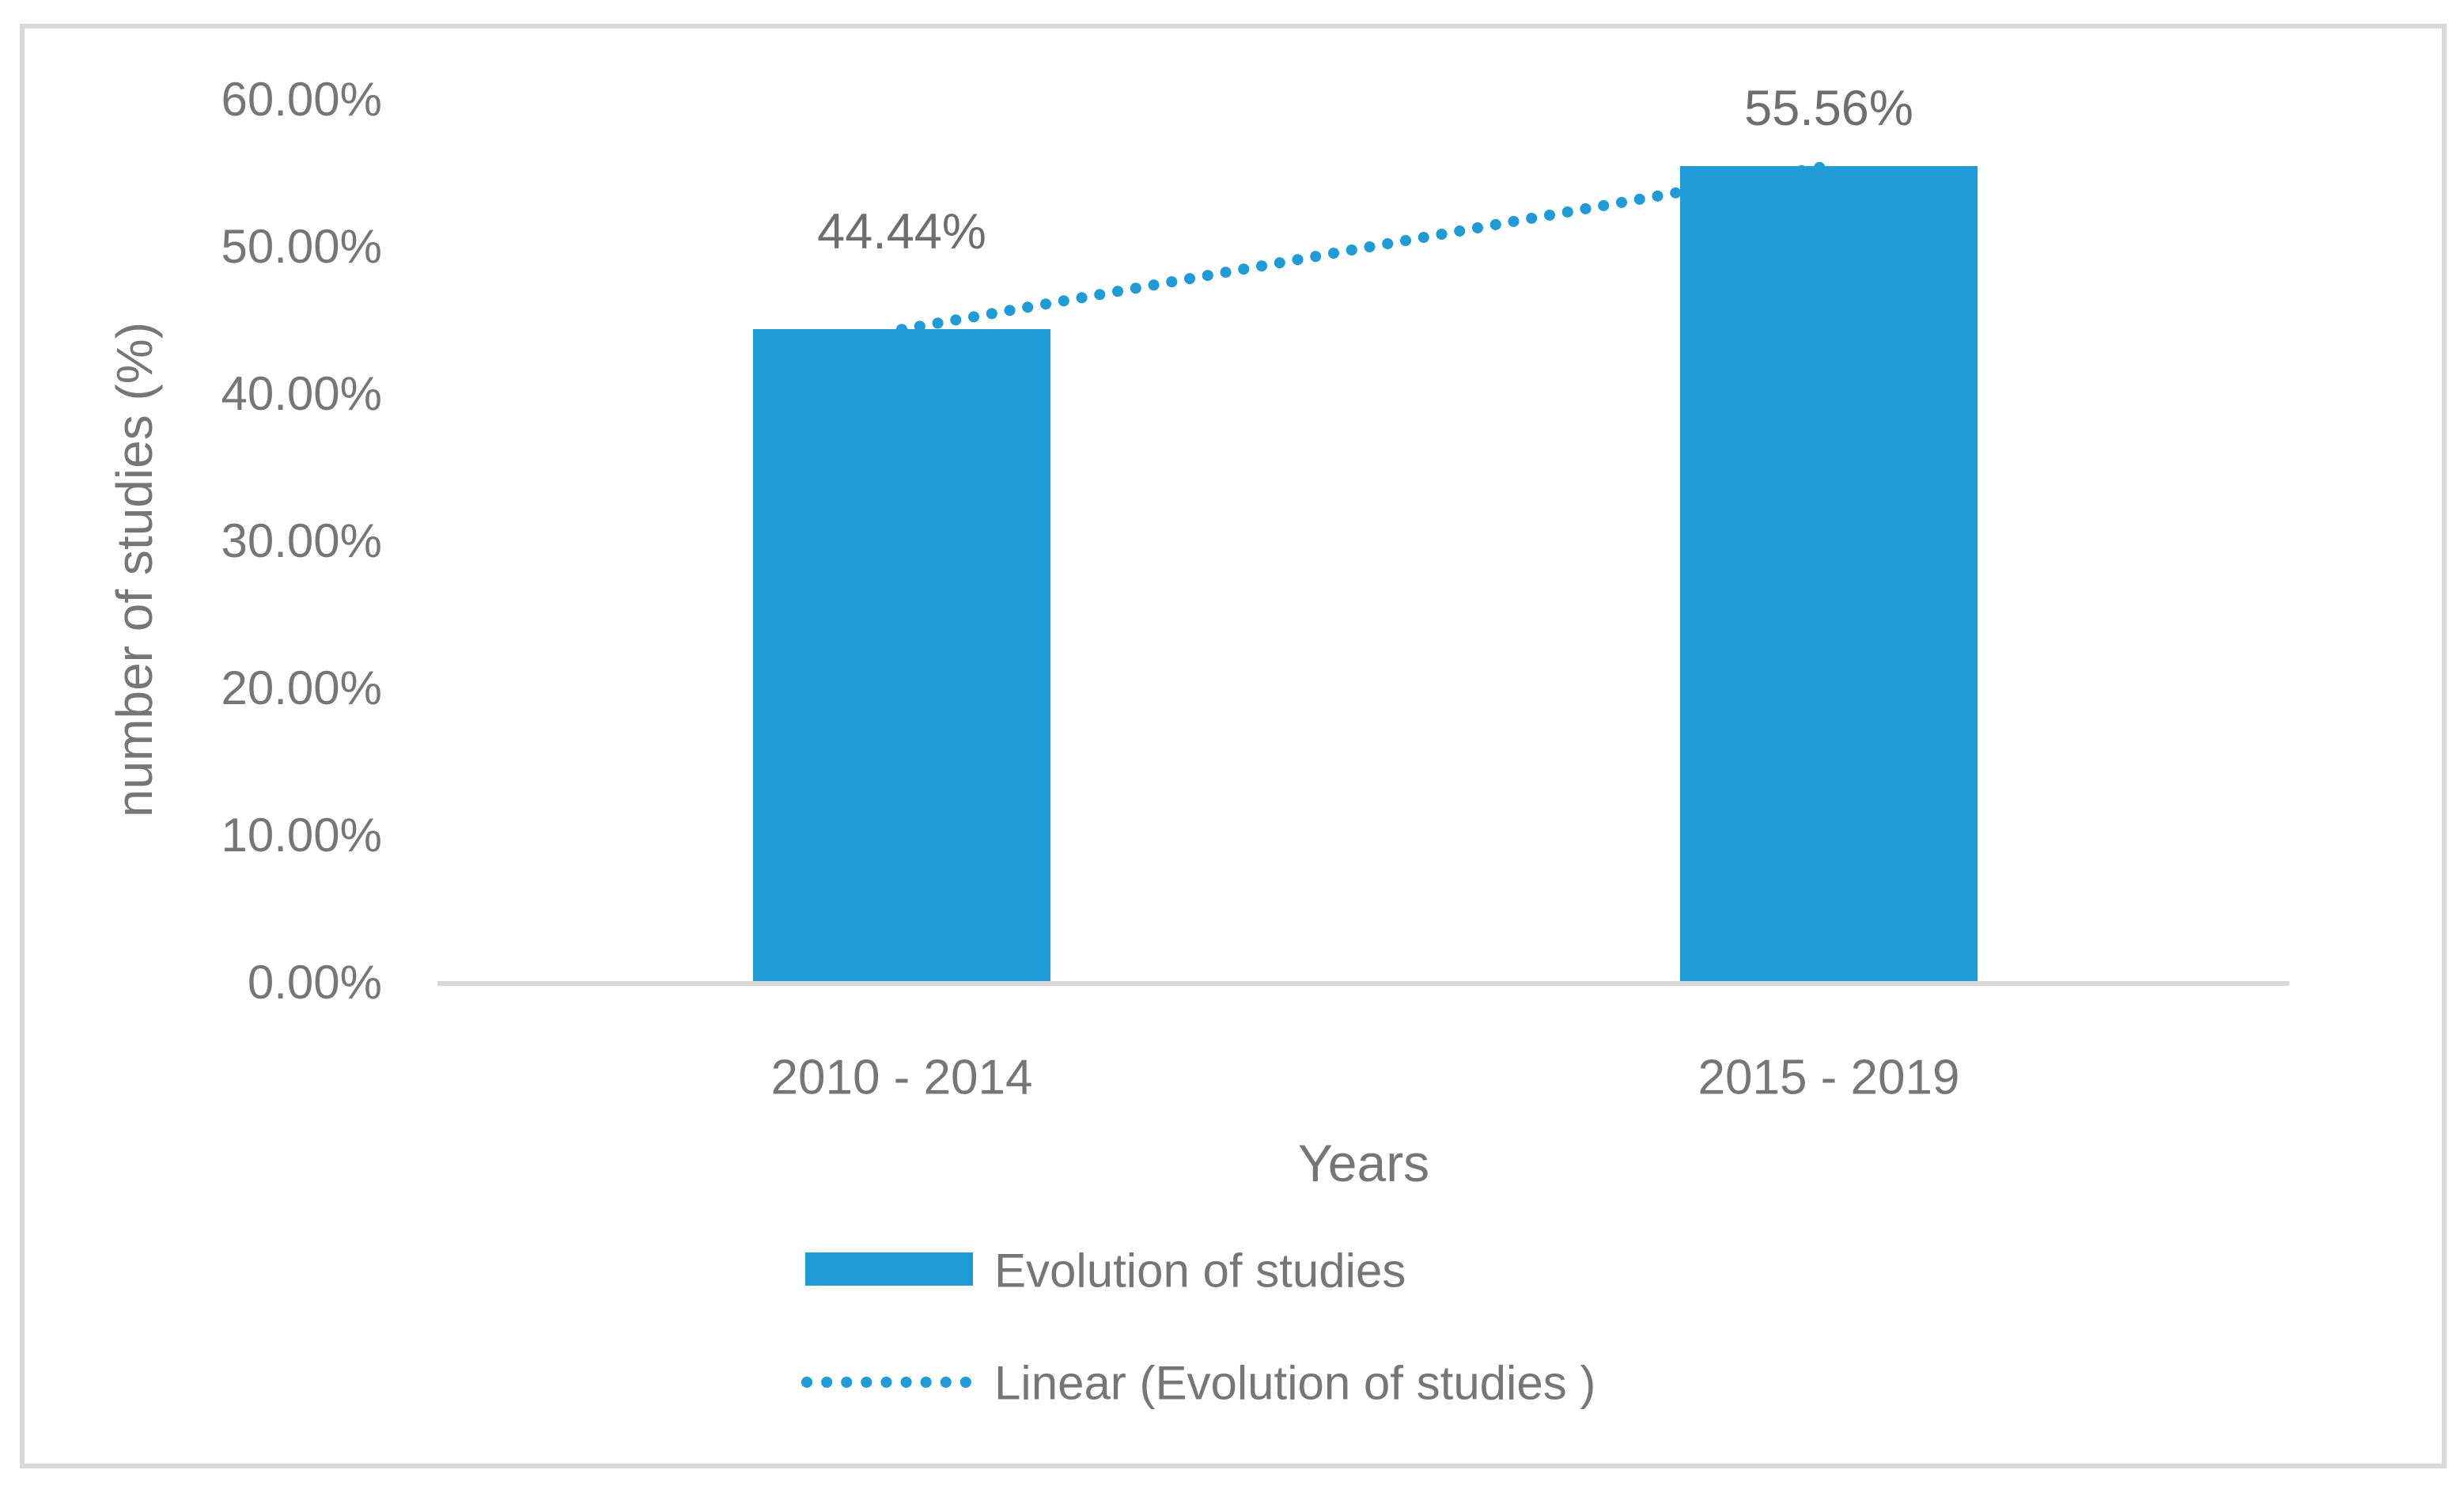 Image resolution: width=2464 pixels, height=1489 pixels. Describe the element at coordinates (302, 688) in the screenshot. I see `y-tick-label: 20.00%` at that location.